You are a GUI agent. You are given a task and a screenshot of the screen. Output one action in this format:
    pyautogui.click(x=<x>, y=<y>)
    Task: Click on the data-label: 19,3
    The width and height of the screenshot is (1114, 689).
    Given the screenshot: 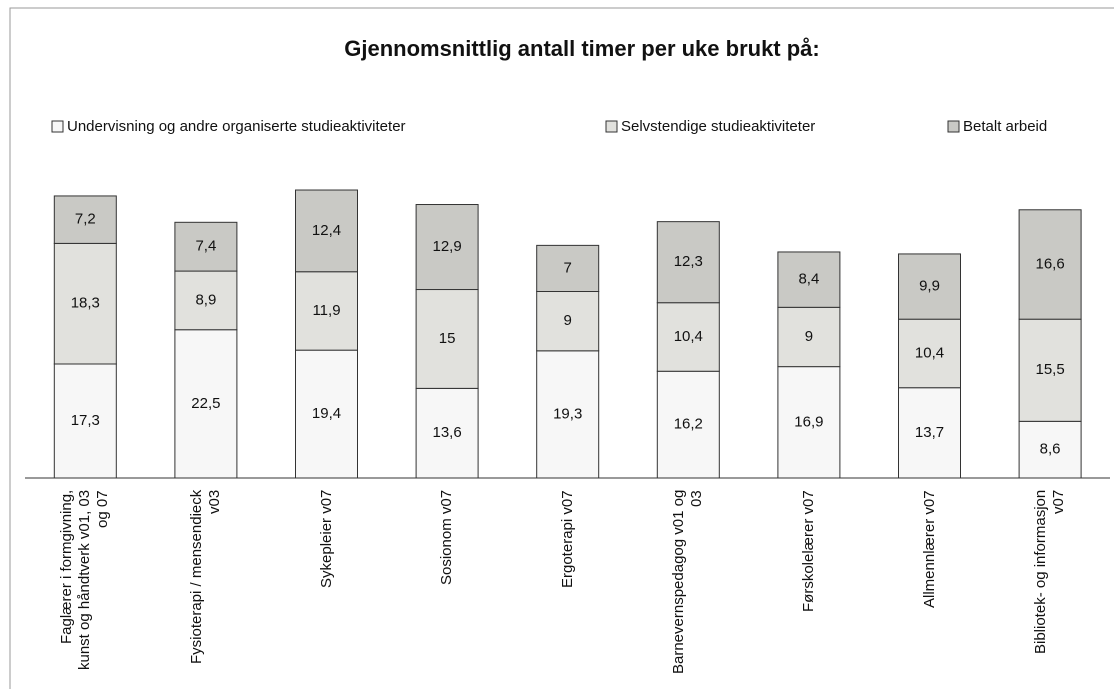 What is the action you would take?
    pyautogui.click(x=567, y=413)
    